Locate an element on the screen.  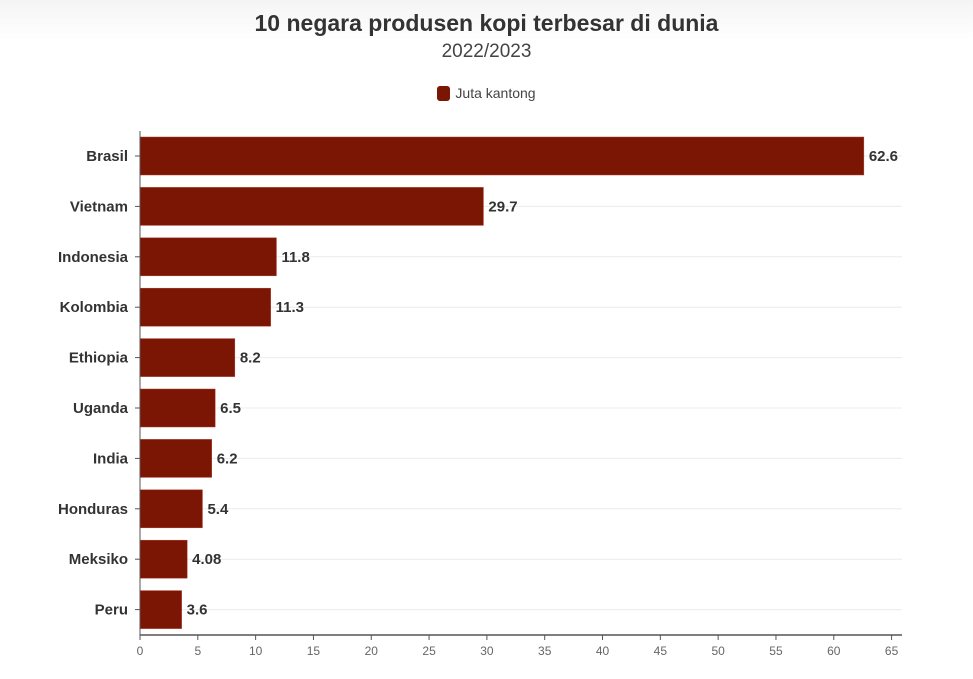
x-tick-label: 20 is located at coordinates (372, 651).